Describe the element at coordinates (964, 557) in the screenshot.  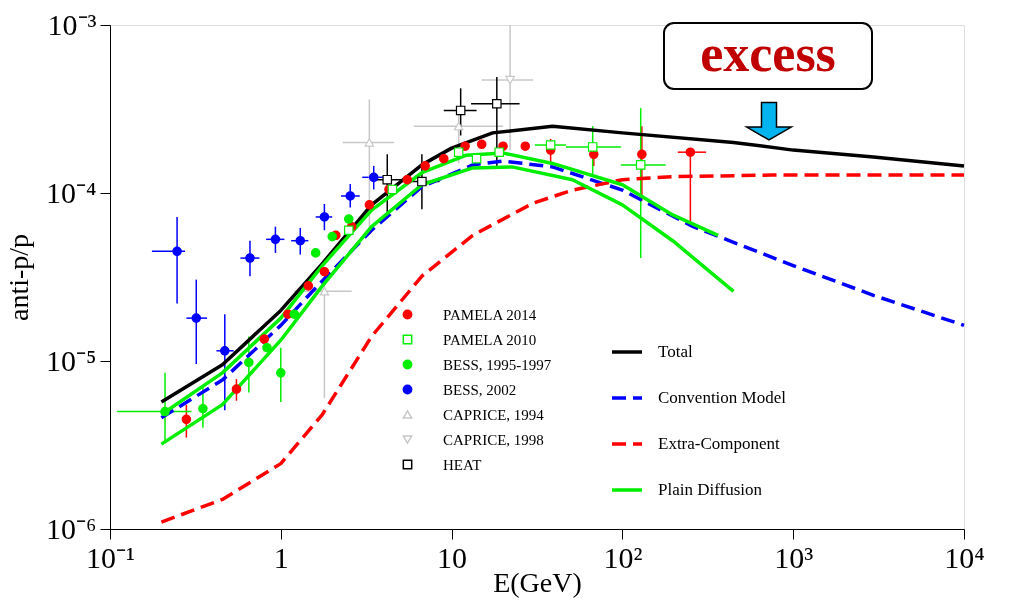
I see `x-tick-label: 10⁴` at that location.